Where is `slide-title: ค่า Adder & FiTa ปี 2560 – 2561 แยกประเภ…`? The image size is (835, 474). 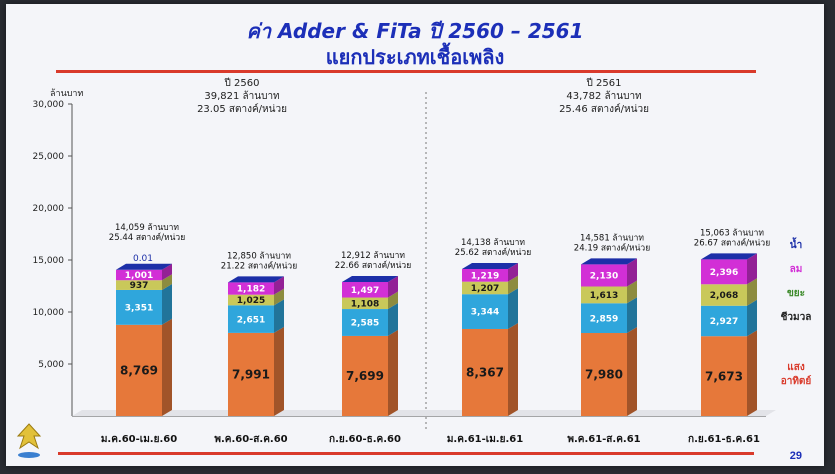
slide-title: ค่า Adder & FiTa ปี 2560 – 2561 แยกประเภ… is located at coordinates (415, 44).